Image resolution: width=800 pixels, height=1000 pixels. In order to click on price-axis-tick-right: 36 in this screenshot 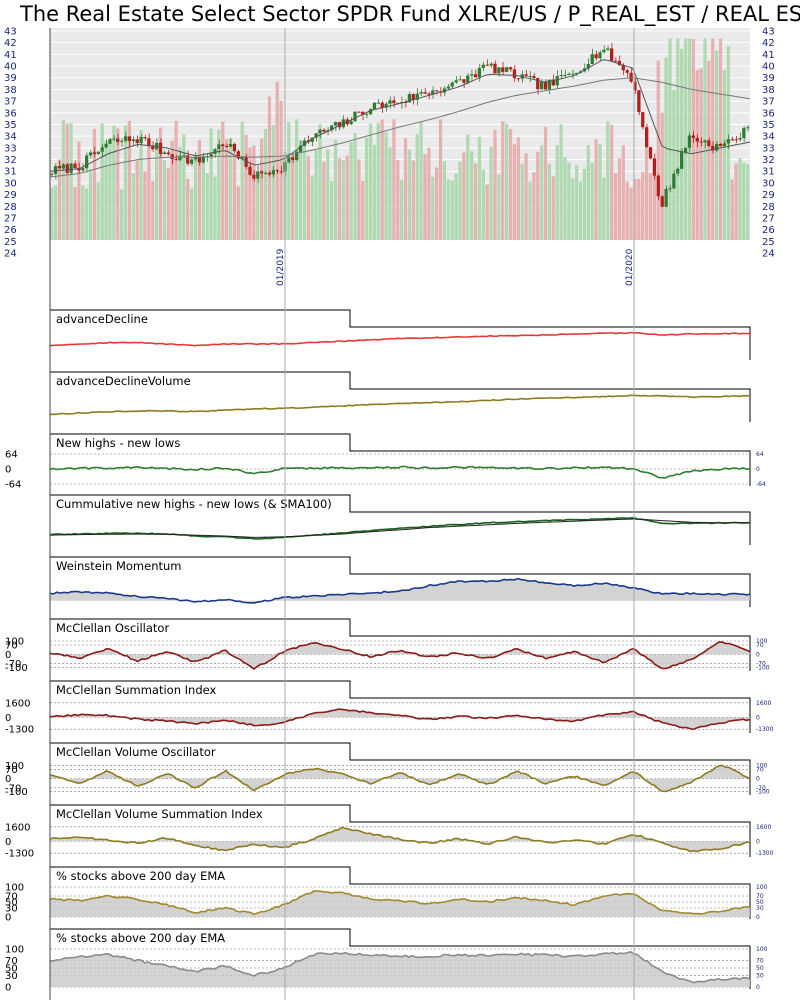, I will do `click(768, 113)`.